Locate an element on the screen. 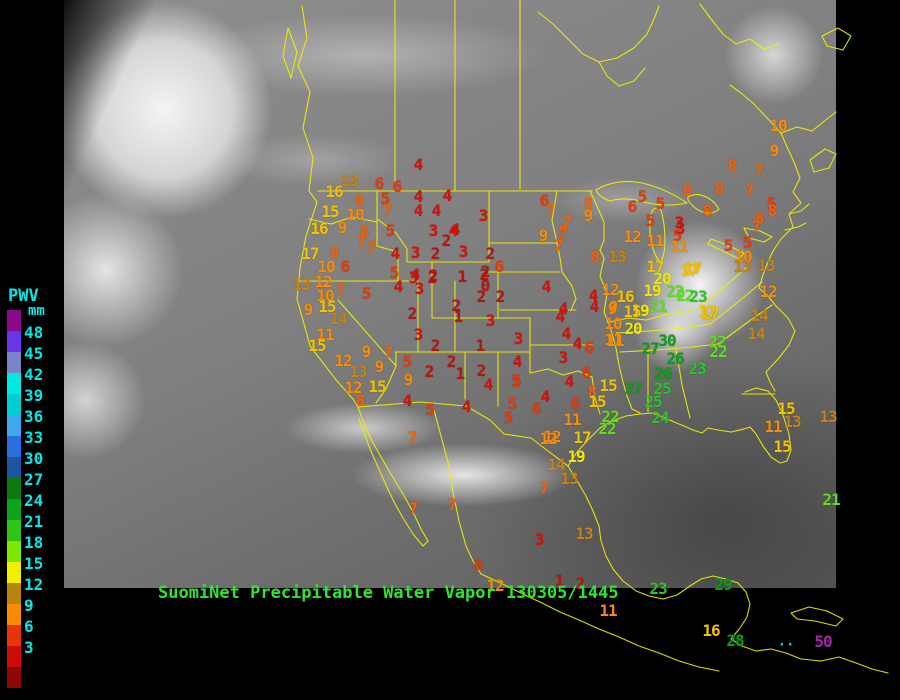 The width and height of the screenshot is (900, 700). maritimes is located at coordinates (783, 131).